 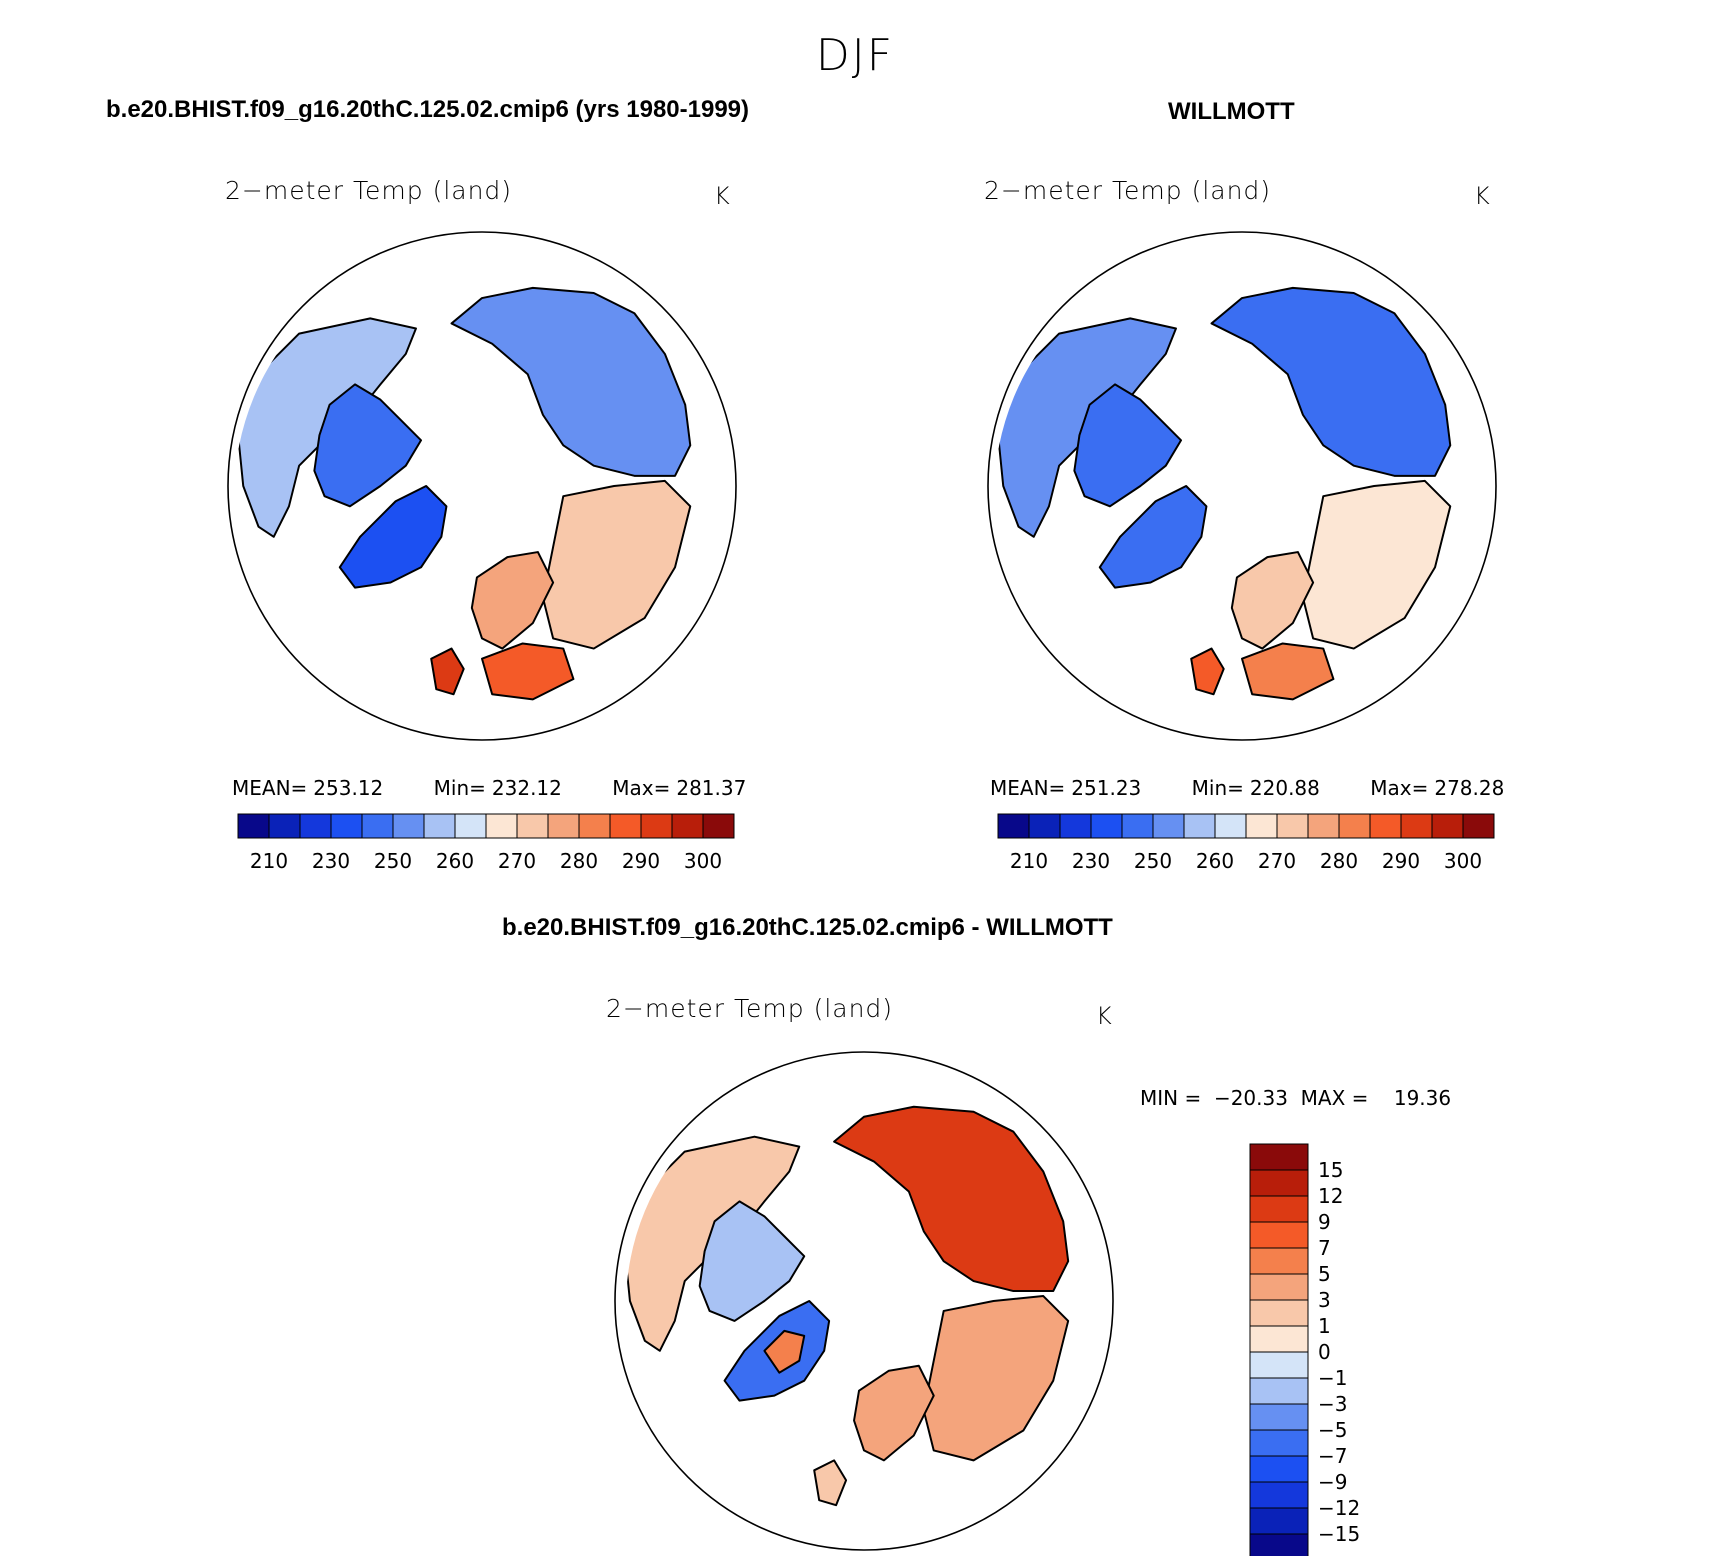 What do you see at coordinates (951, 1199) in the screenshot?
I see `diff-region-siberia` at bounding box center [951, 1199].